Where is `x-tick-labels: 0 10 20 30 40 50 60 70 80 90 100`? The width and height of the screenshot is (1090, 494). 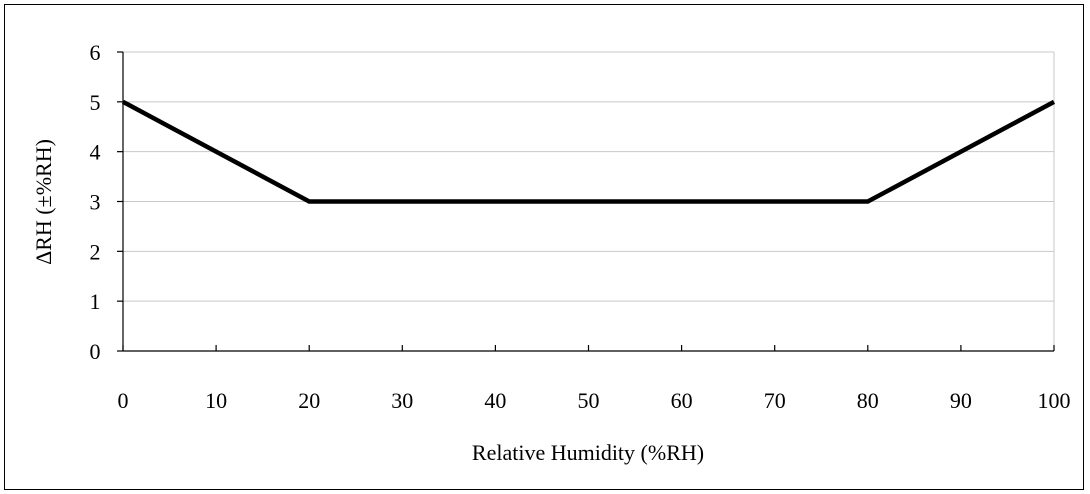
x-tick-labels: 0 10 20 30 40 50 60 70 80 90 100 is located at coordinates (594, 400).